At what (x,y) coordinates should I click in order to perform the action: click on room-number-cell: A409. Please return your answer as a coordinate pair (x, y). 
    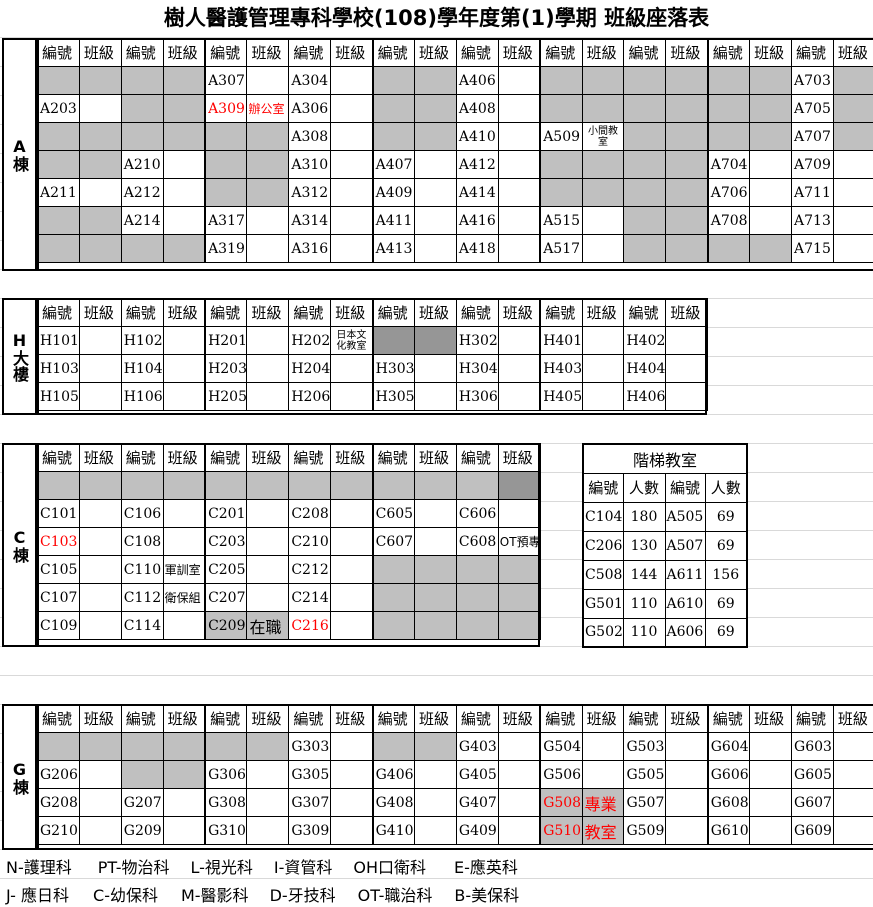
    Looking at the image, I should click on (393, 192).